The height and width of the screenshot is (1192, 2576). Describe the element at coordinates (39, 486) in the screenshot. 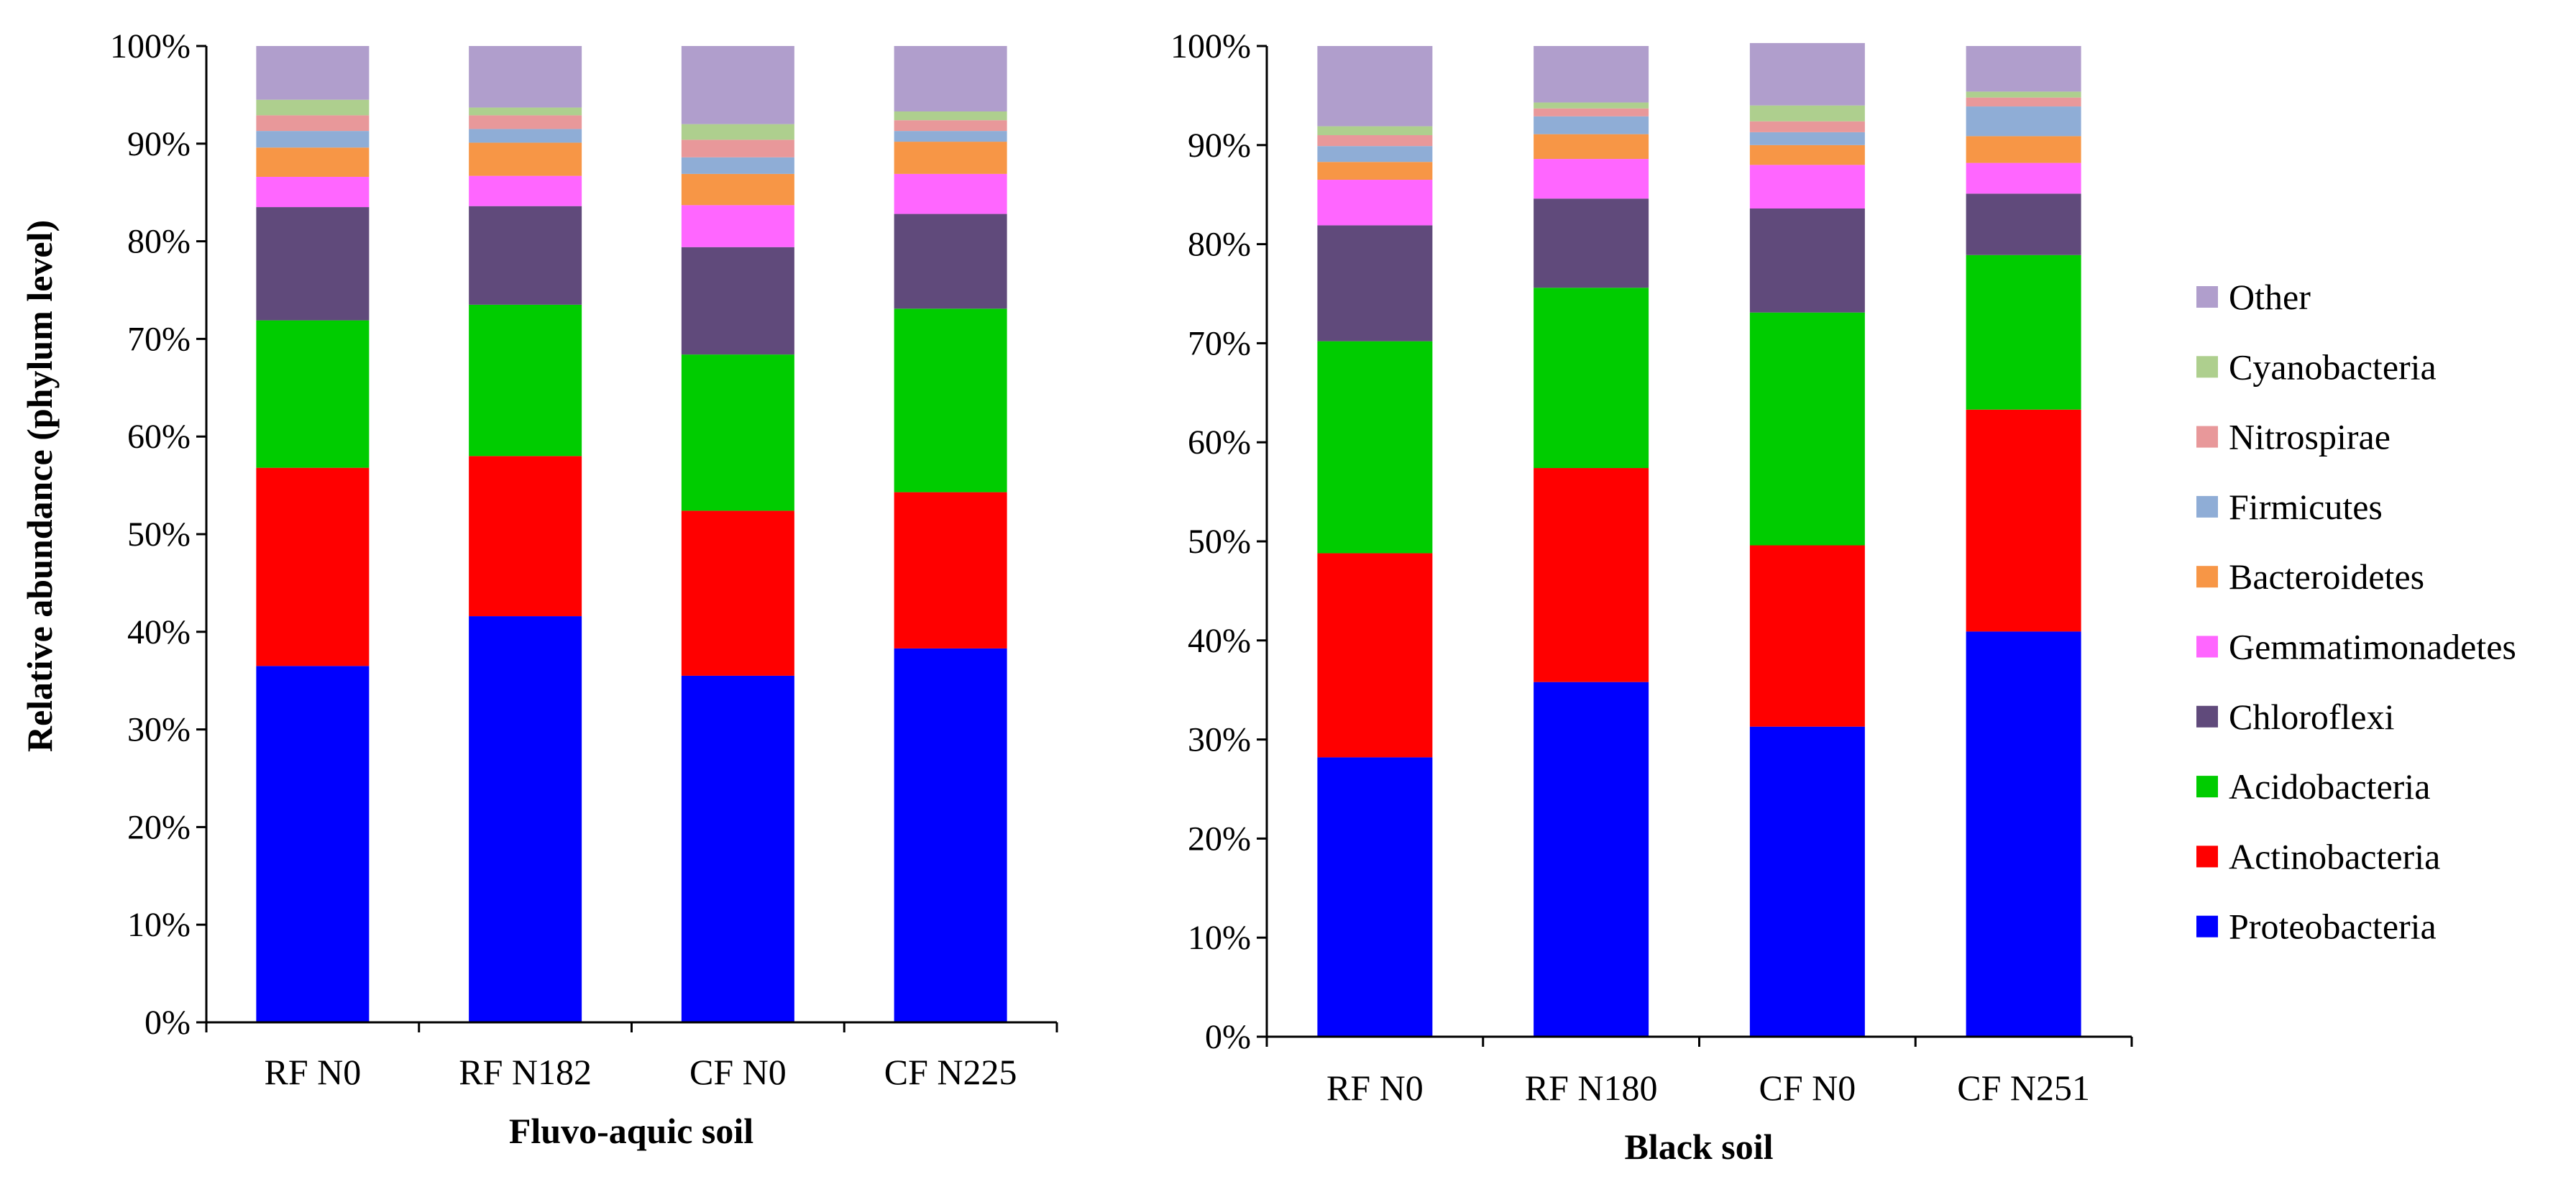

I see `y-axis-title: Relative abundance (phylum level)` at that location.